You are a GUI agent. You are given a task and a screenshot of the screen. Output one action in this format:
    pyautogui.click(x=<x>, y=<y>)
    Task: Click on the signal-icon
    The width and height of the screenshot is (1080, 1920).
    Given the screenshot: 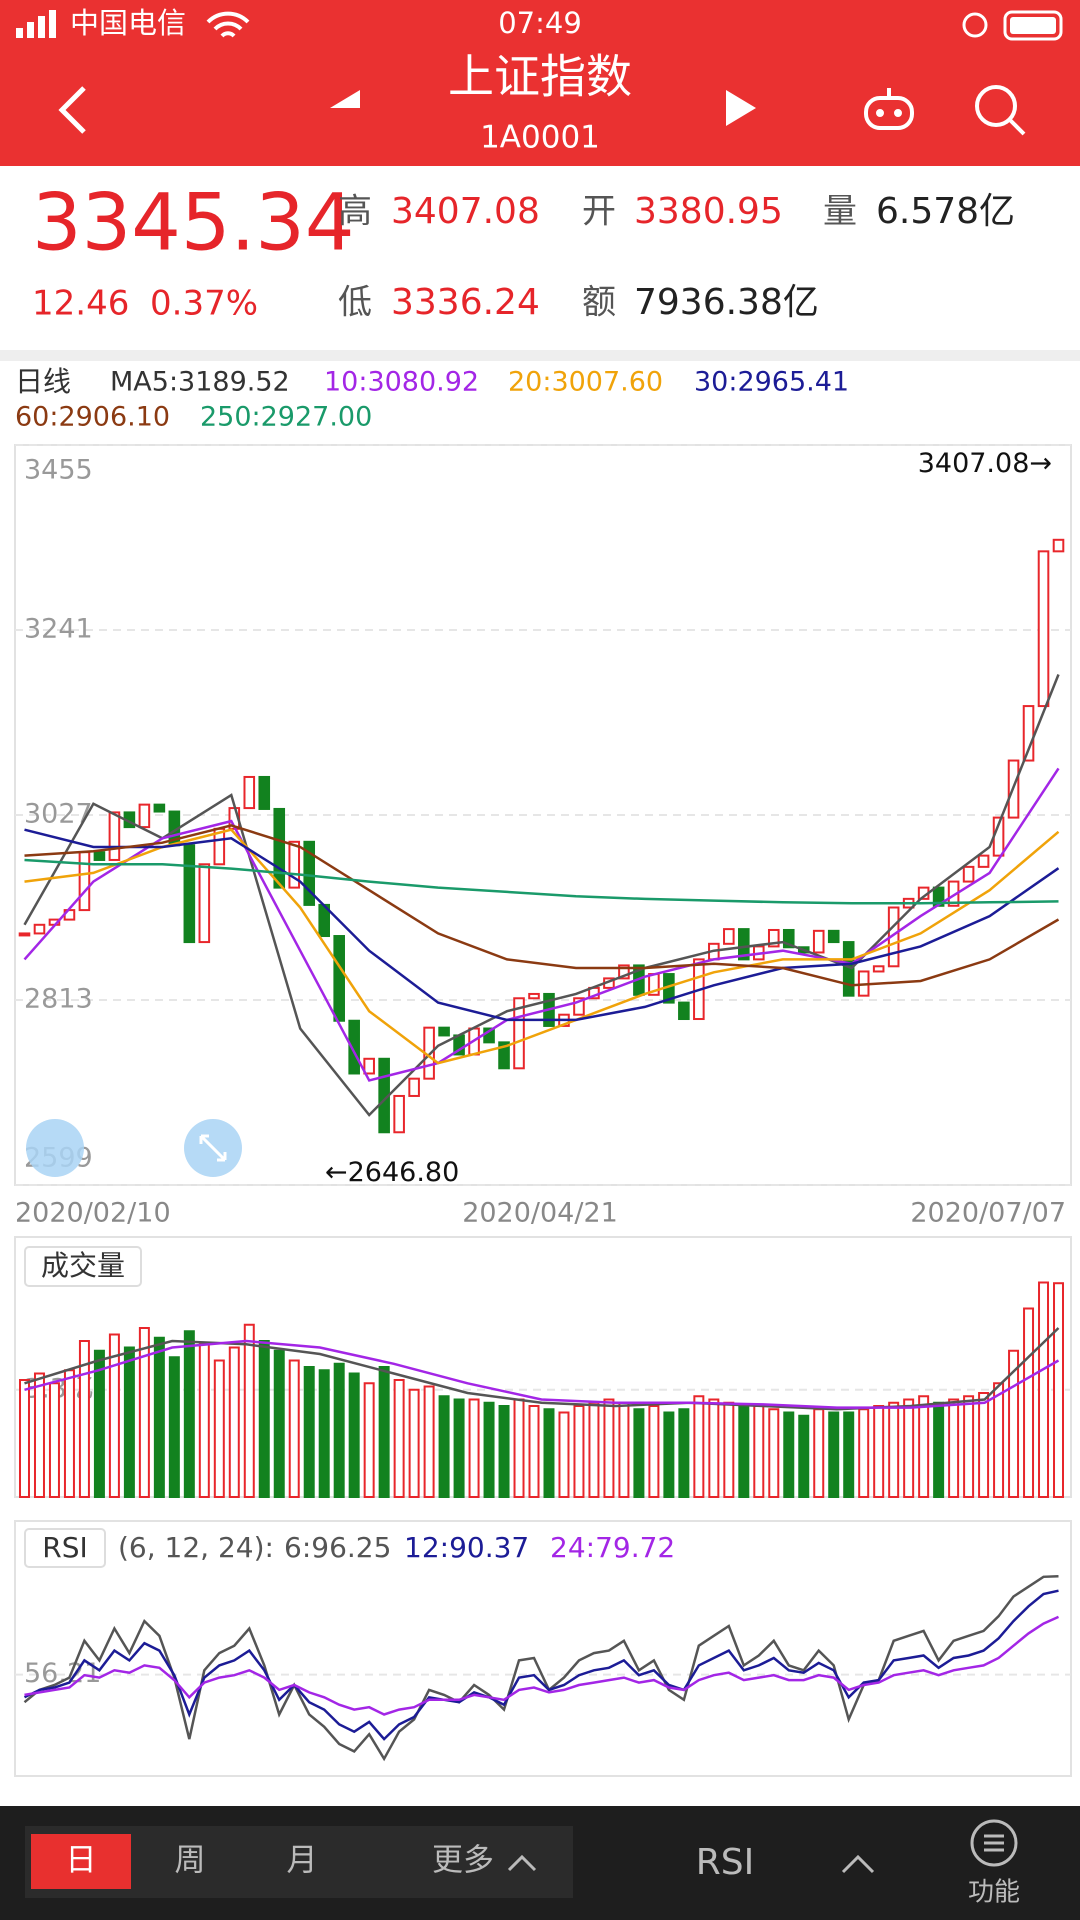 What is the action you would take?
    pyautogui.click(x=36, y=24)
    